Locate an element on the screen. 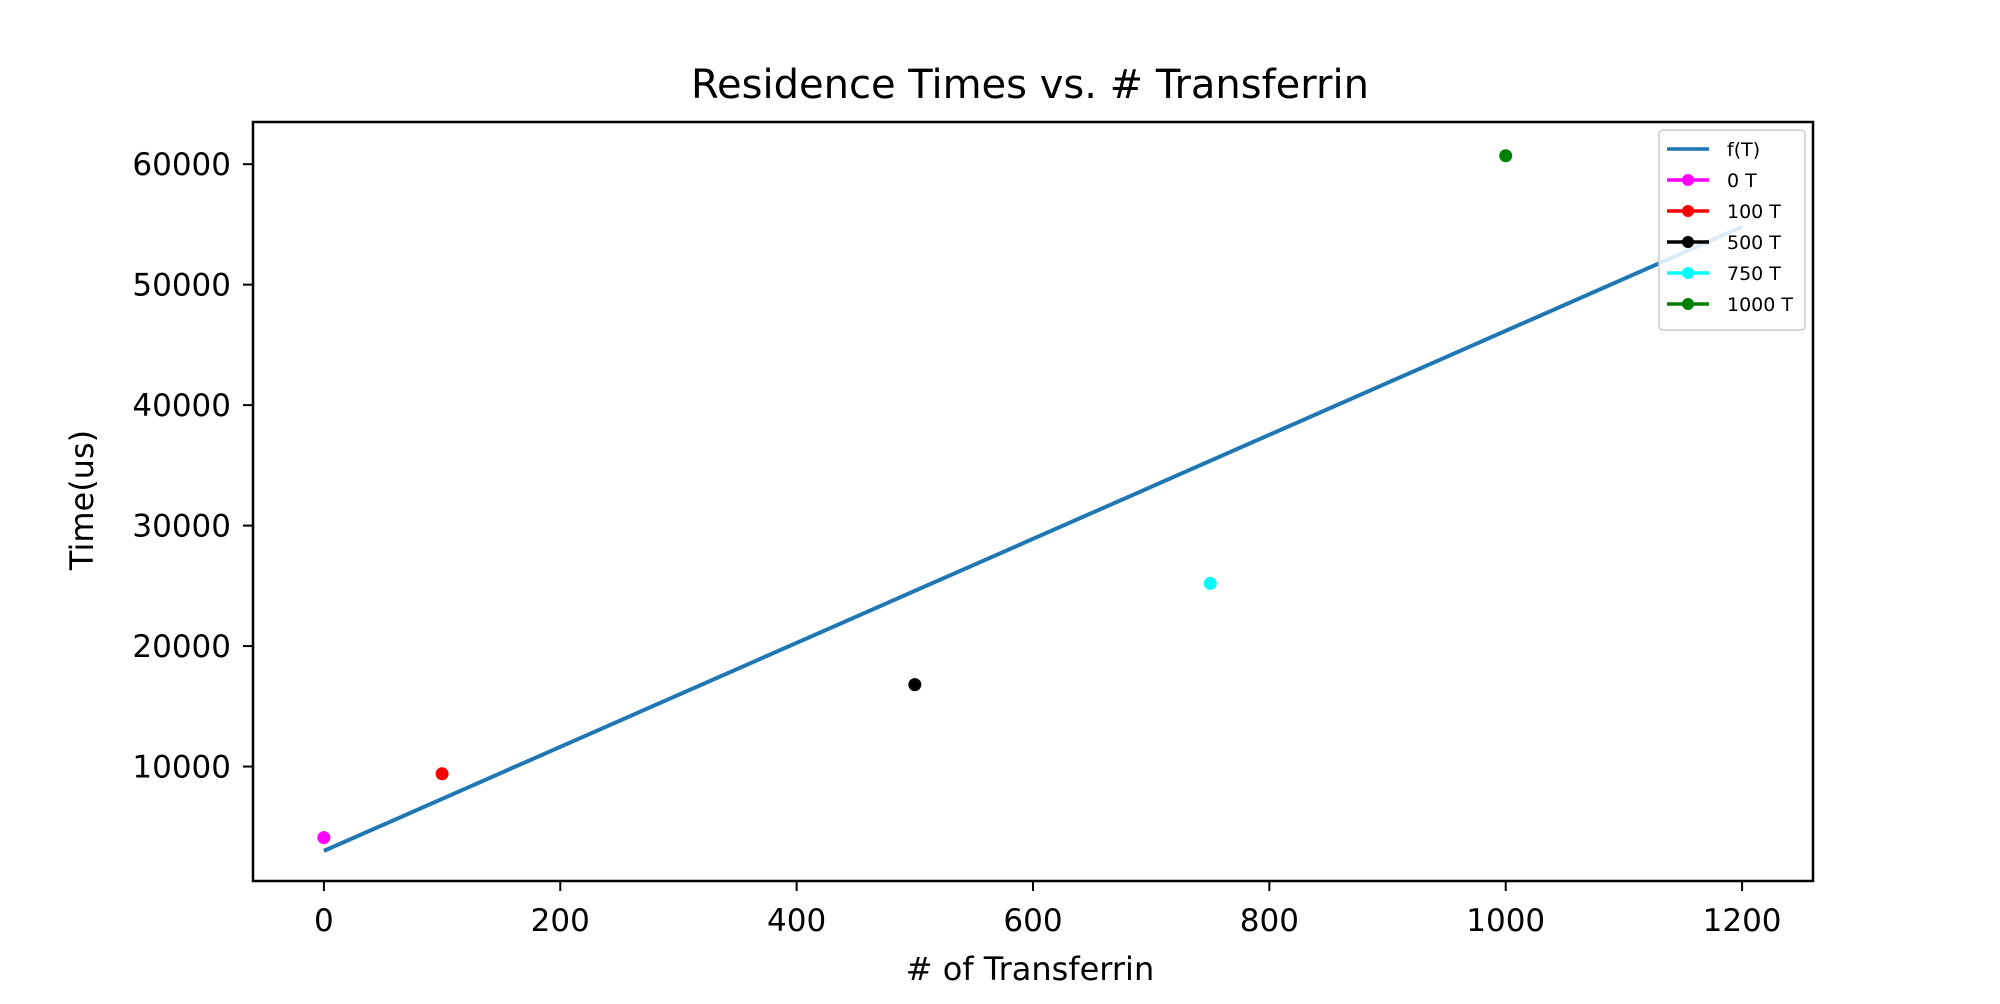  x-axis-label: # of Transferrin is located at coordinates (1030, 969).